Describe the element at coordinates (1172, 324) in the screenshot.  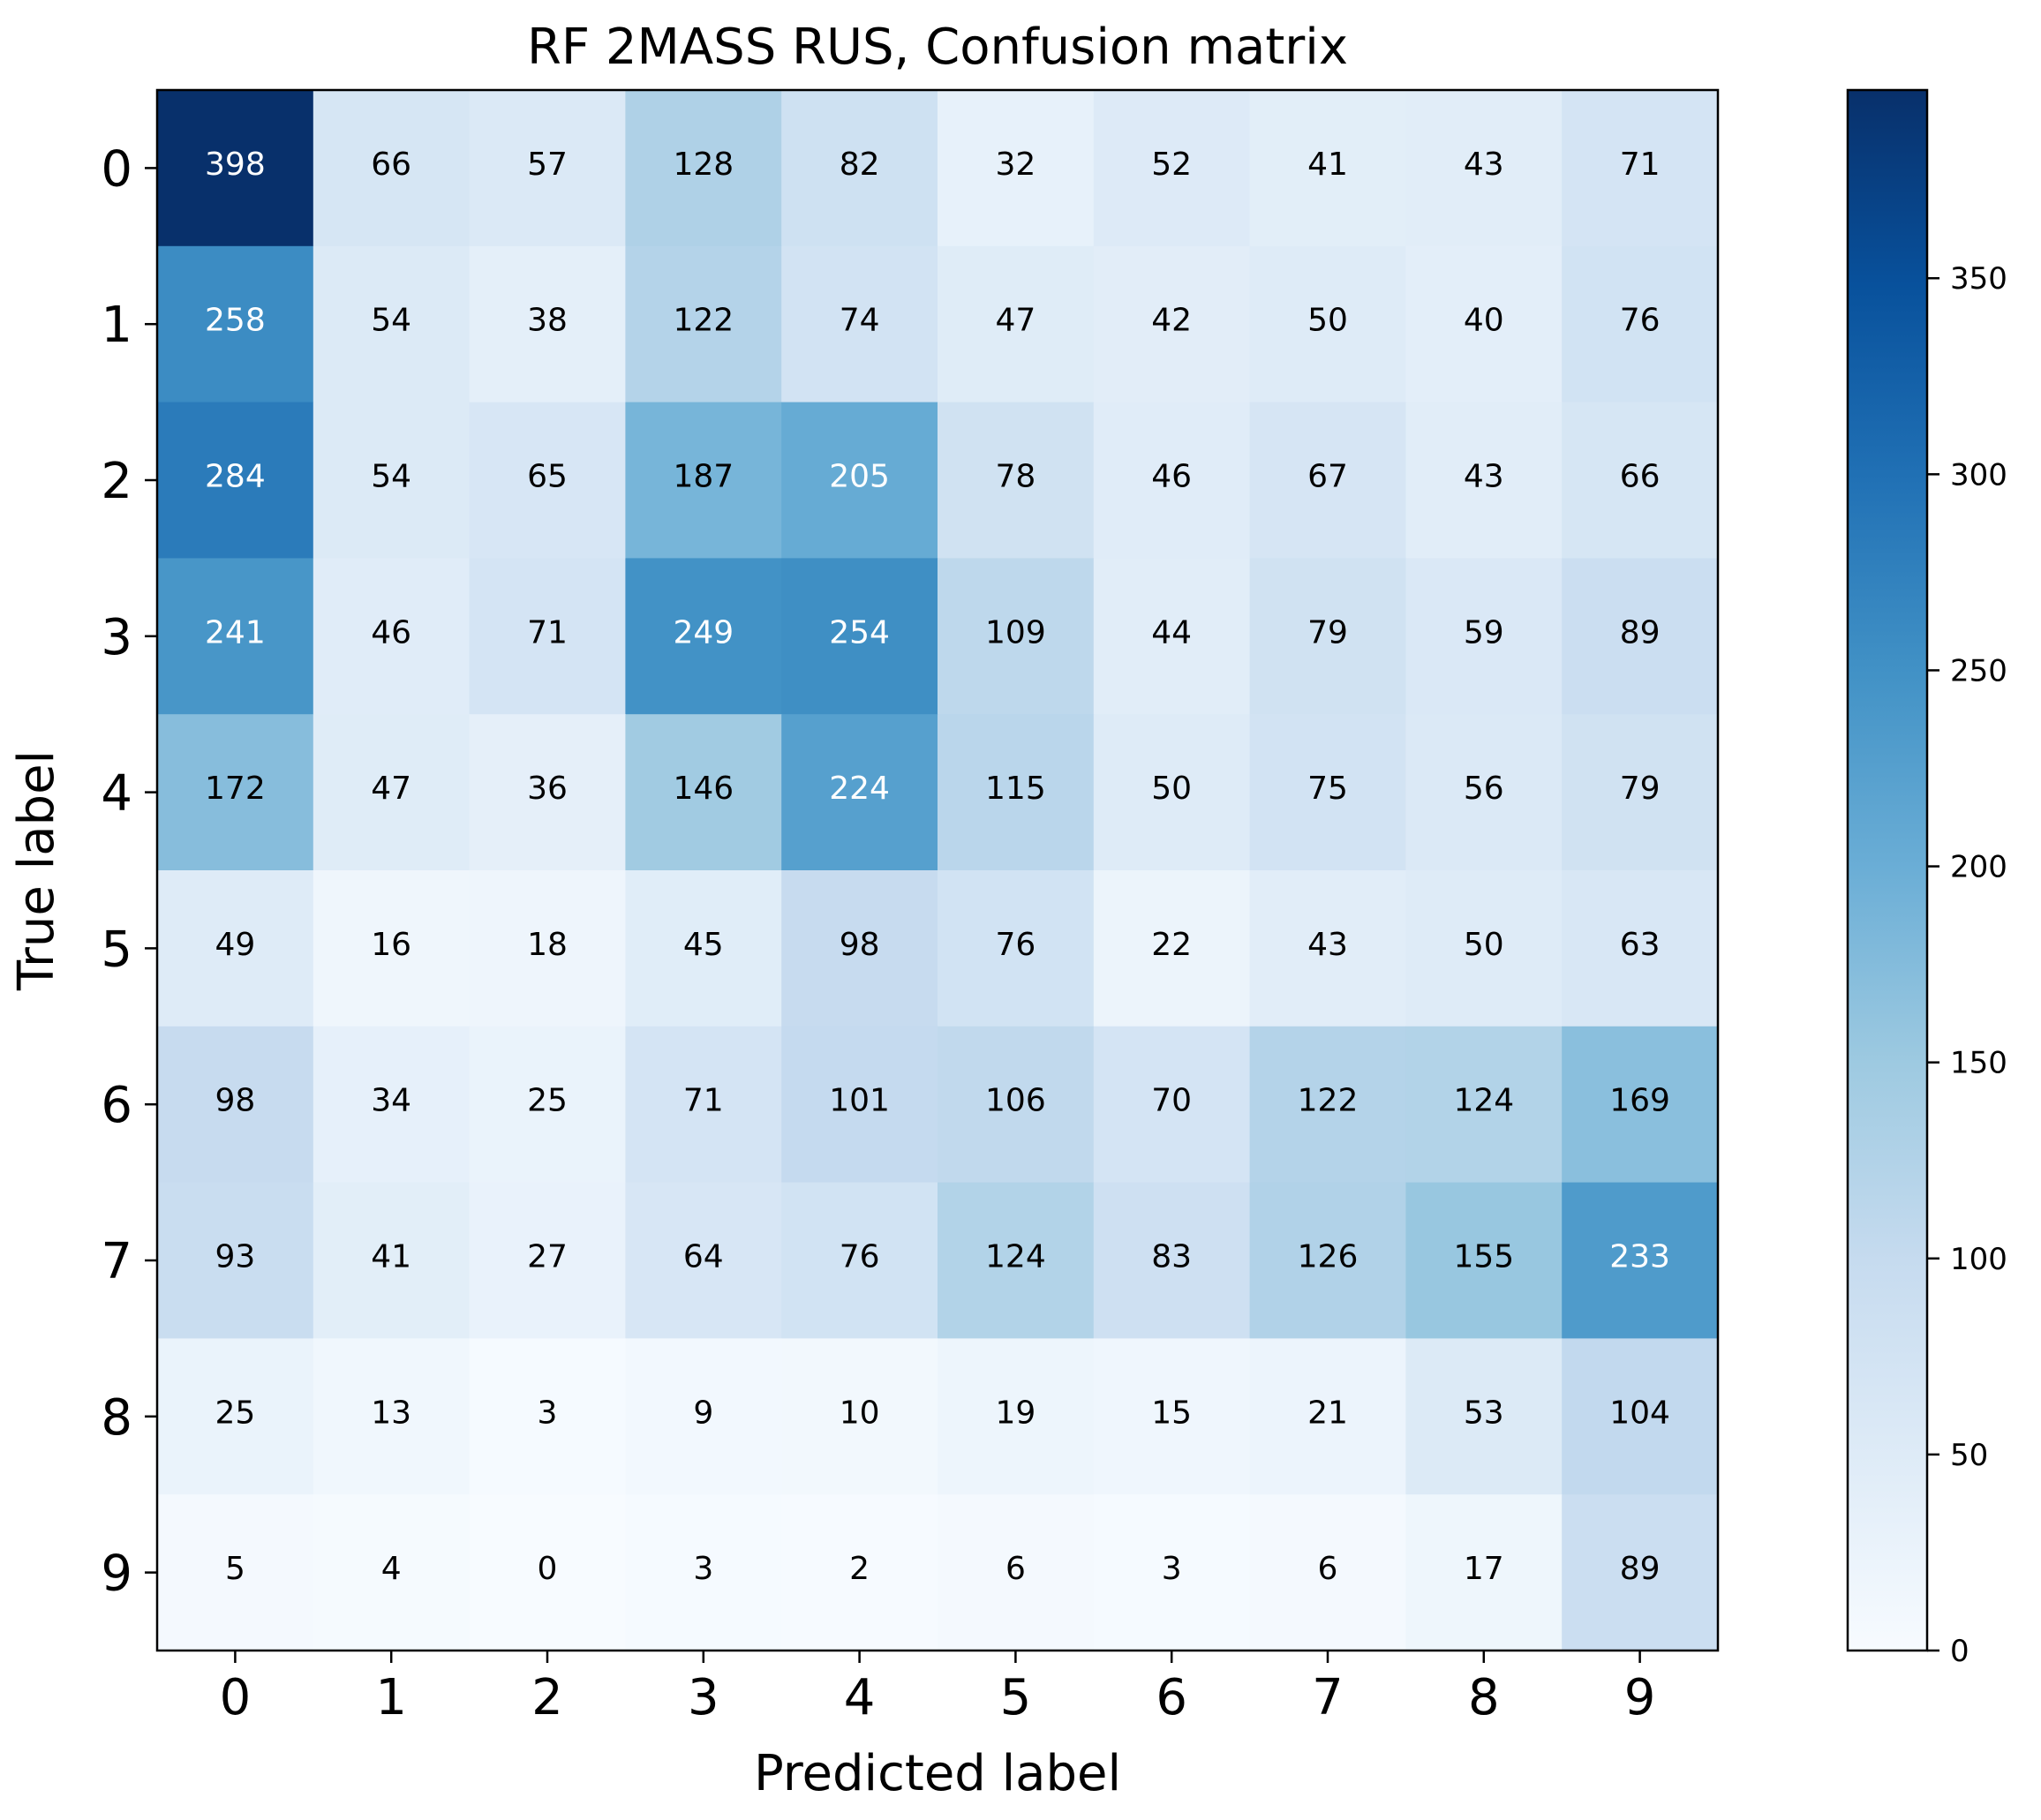
I see `heatmap-cell-r1-c6` at that location.